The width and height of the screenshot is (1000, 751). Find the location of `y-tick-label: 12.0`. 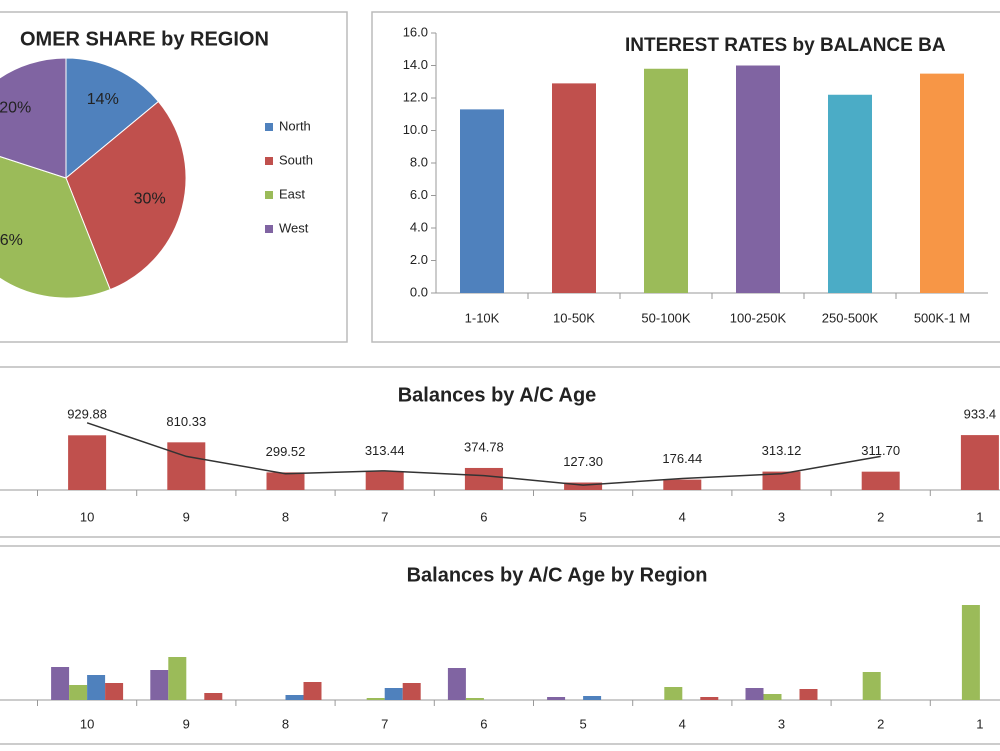

y-tick-label: 12.0 is located at coordinates (415, 96).